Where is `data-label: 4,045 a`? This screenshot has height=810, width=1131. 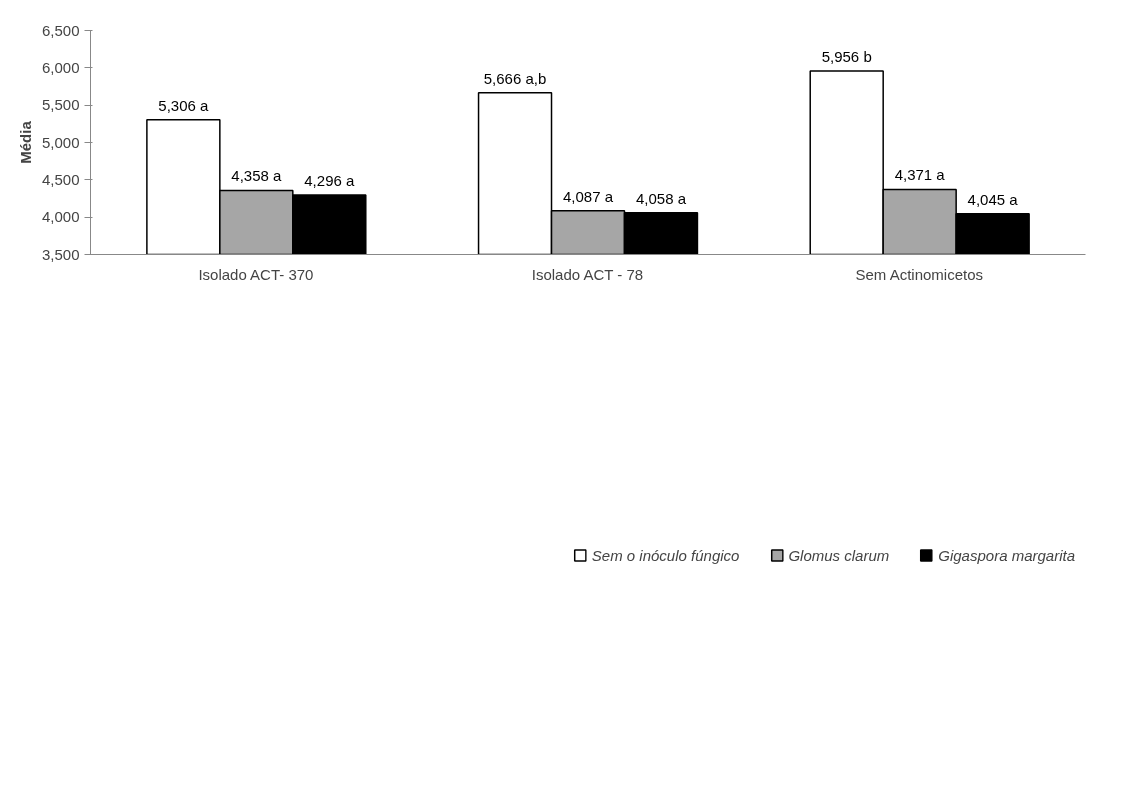
data-label: 4,045 a is located at coordinates (993, 199).